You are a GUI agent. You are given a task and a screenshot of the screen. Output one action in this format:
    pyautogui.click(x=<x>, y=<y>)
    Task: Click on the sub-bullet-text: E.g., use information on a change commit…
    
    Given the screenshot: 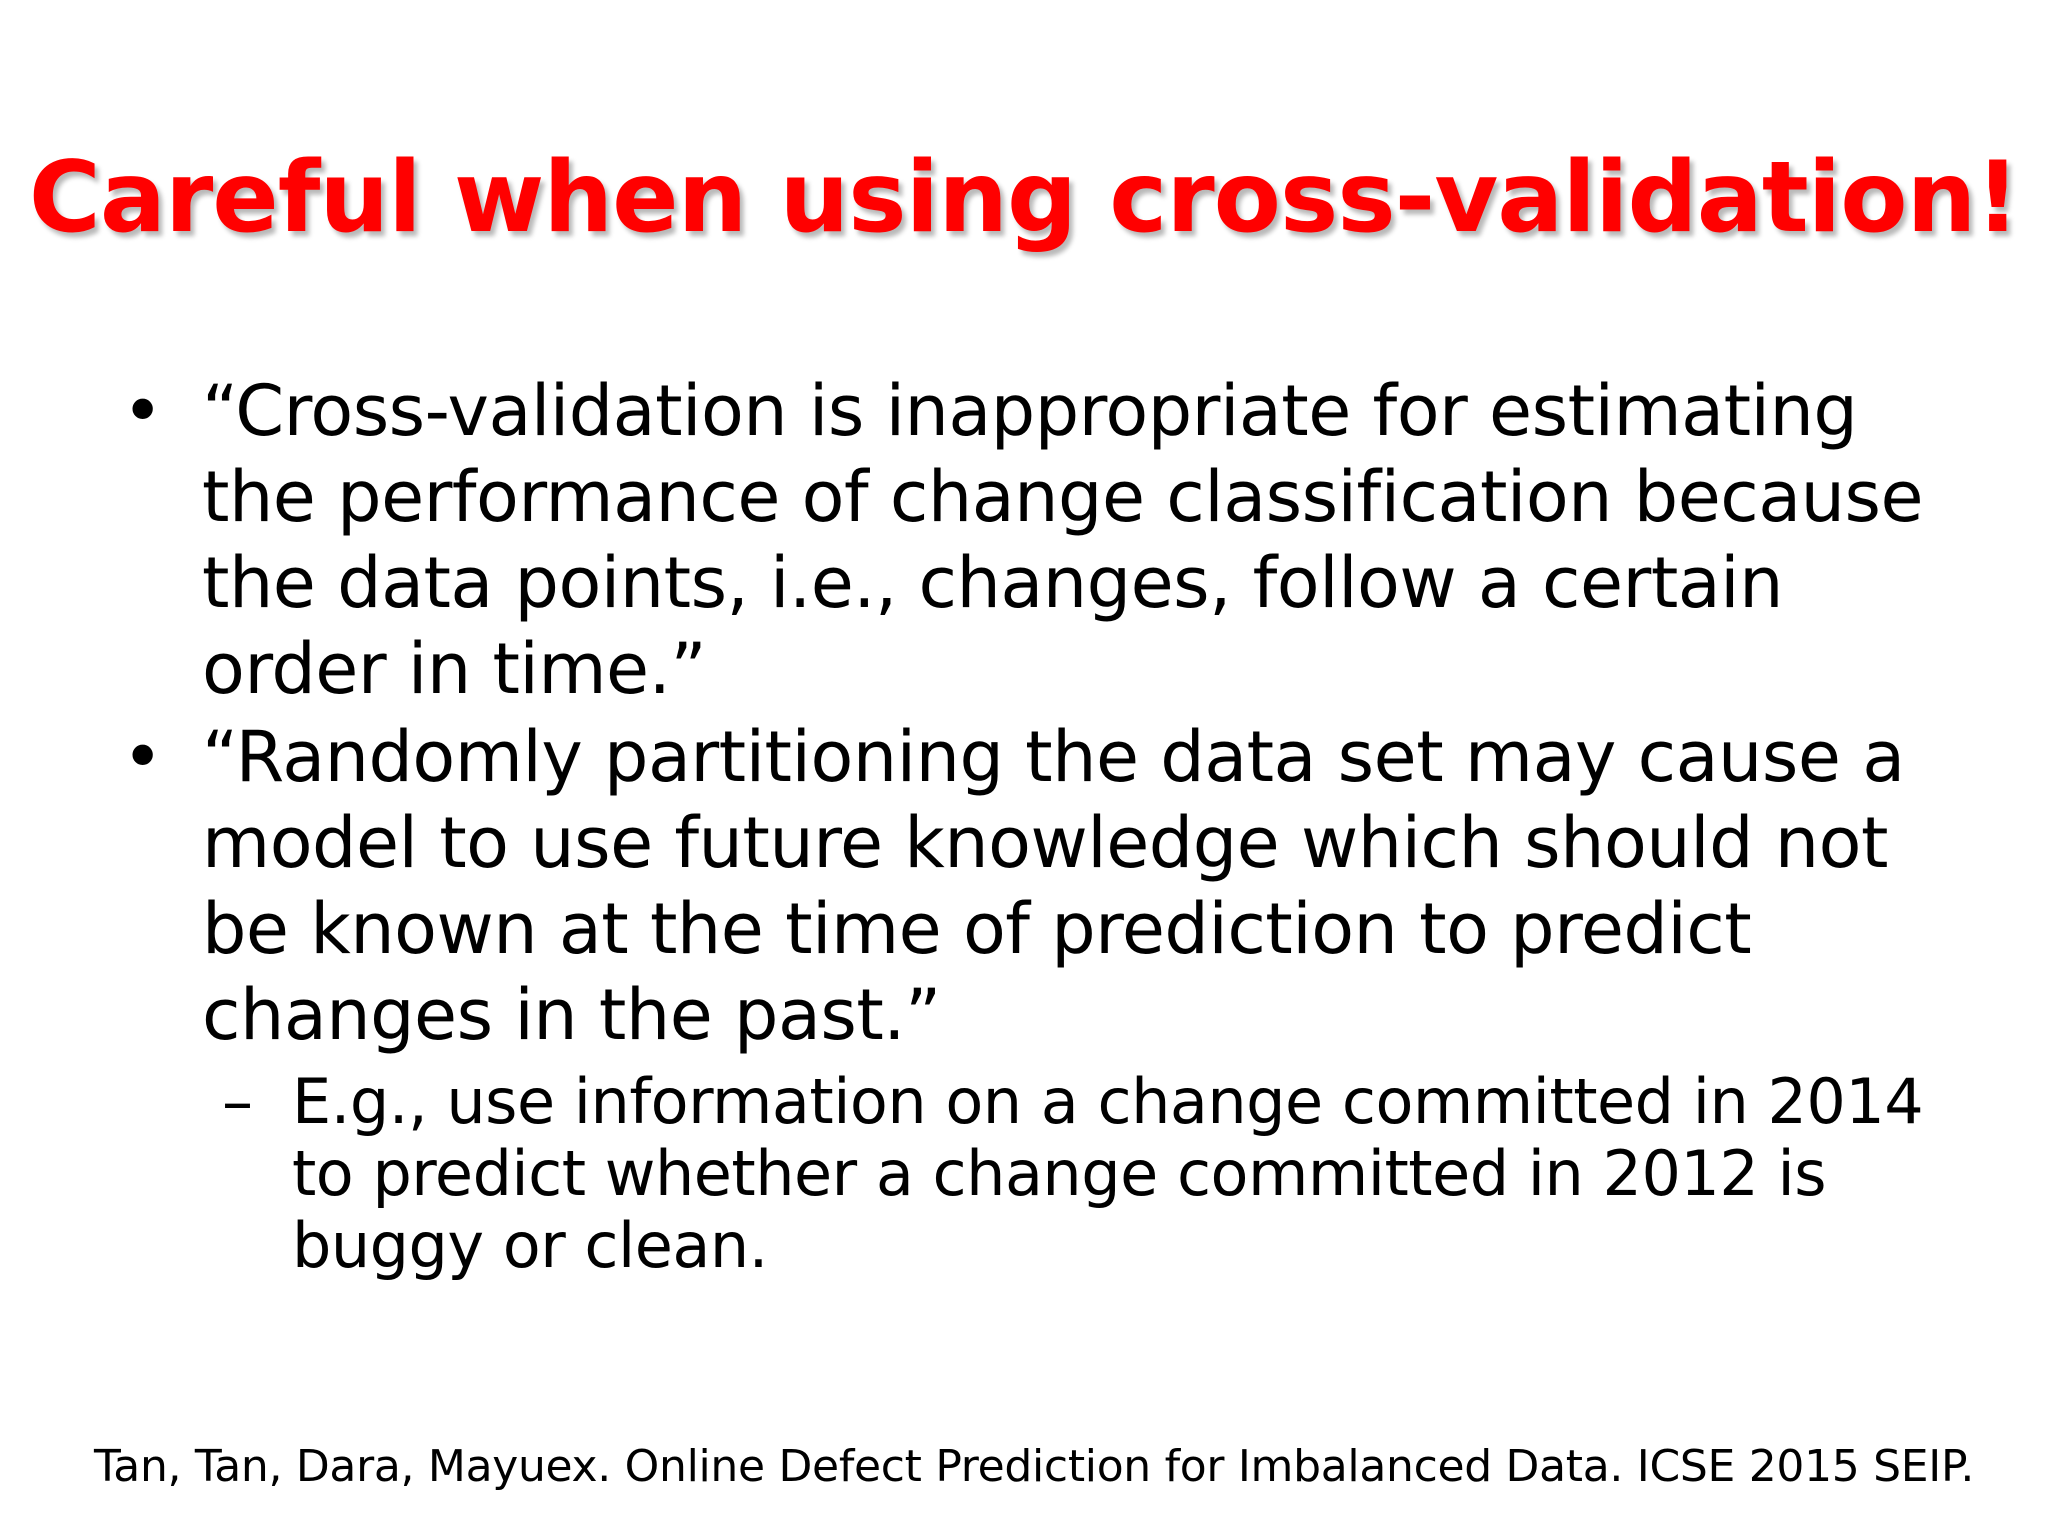 What is the action you would take?
    pyautogui.click(x=1108, y=1173)
    